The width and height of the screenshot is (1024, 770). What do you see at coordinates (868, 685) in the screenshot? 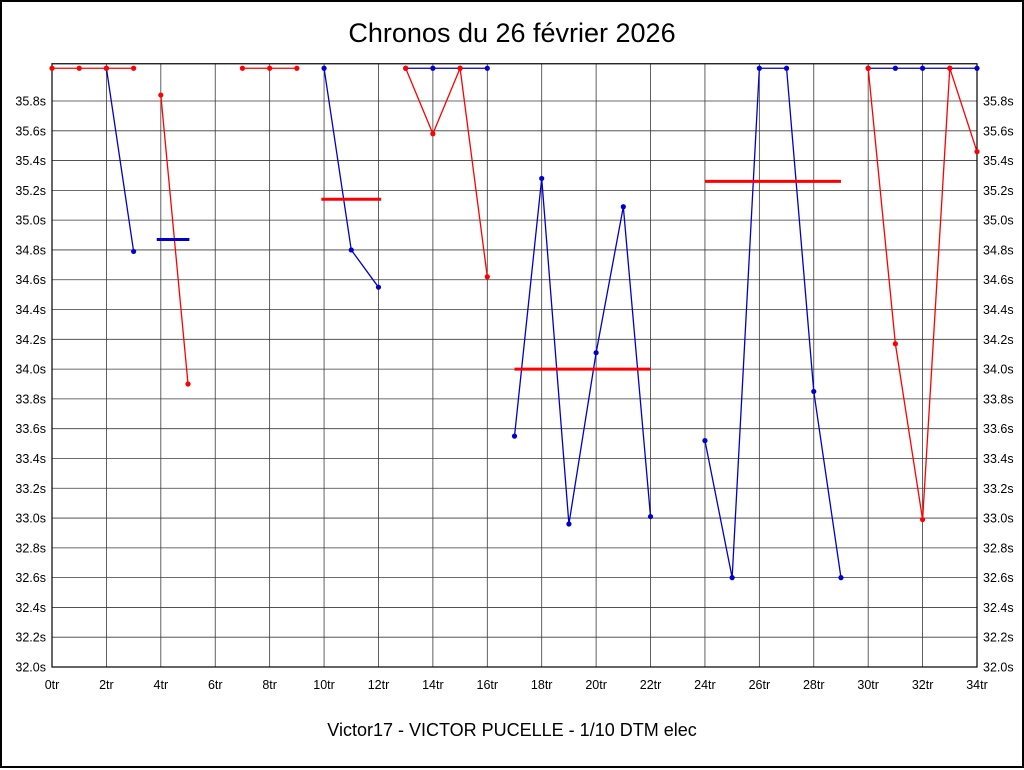
I see `x-tick-label: 30tr` at bounding box center [868, 685].